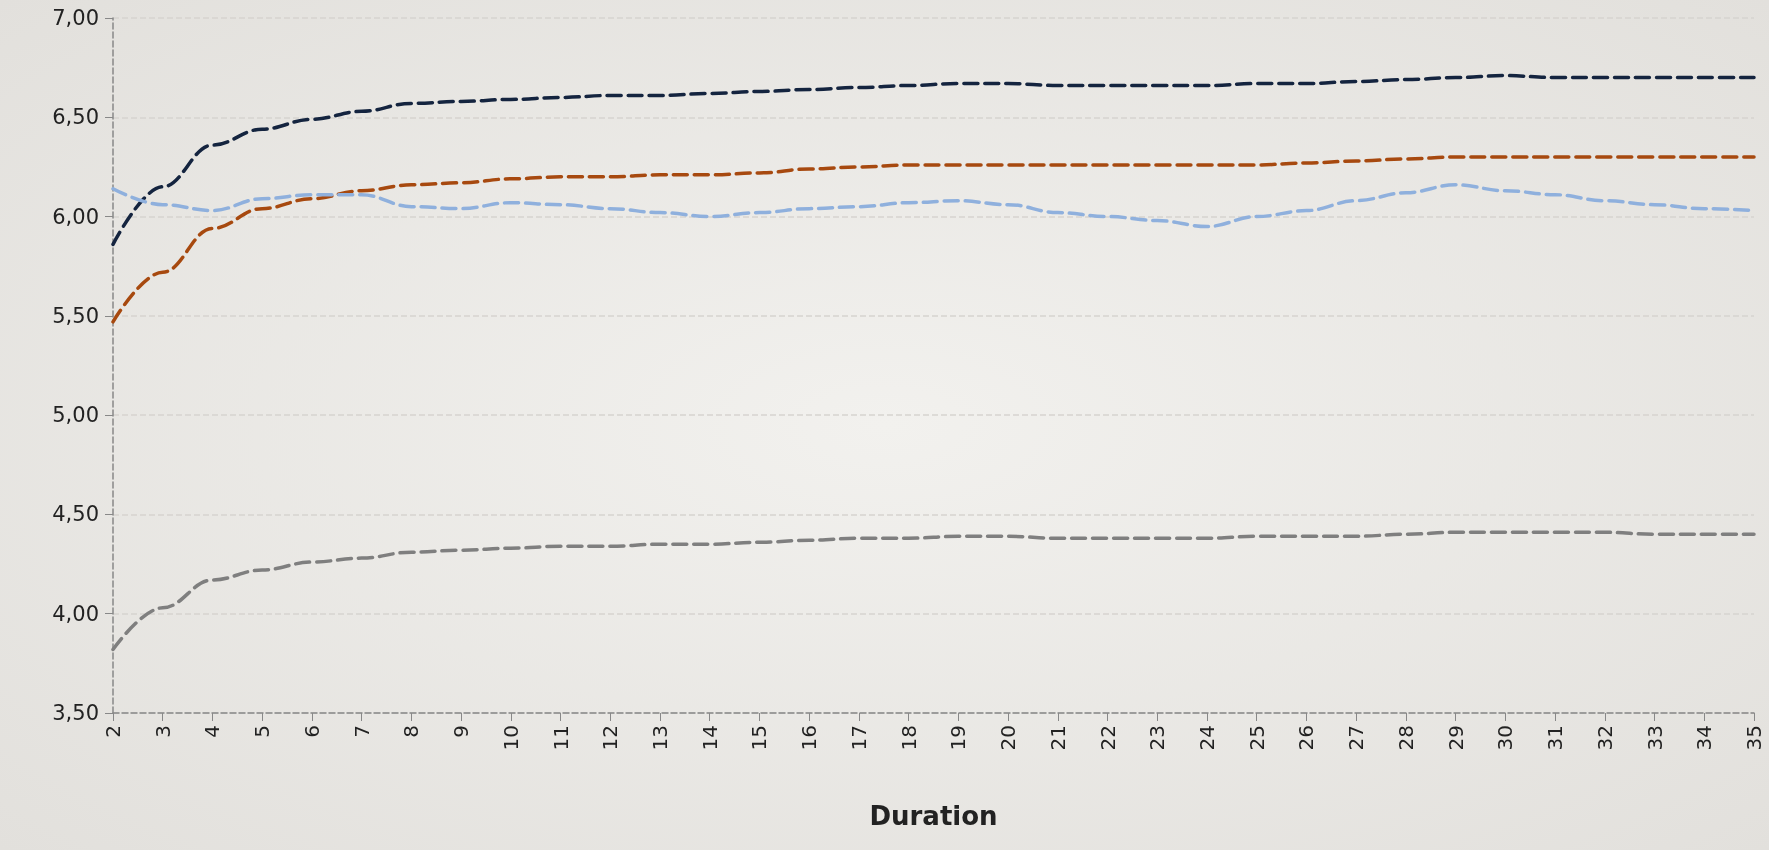  I want to click on y-tick-label: 6,50, so click(75, 117).